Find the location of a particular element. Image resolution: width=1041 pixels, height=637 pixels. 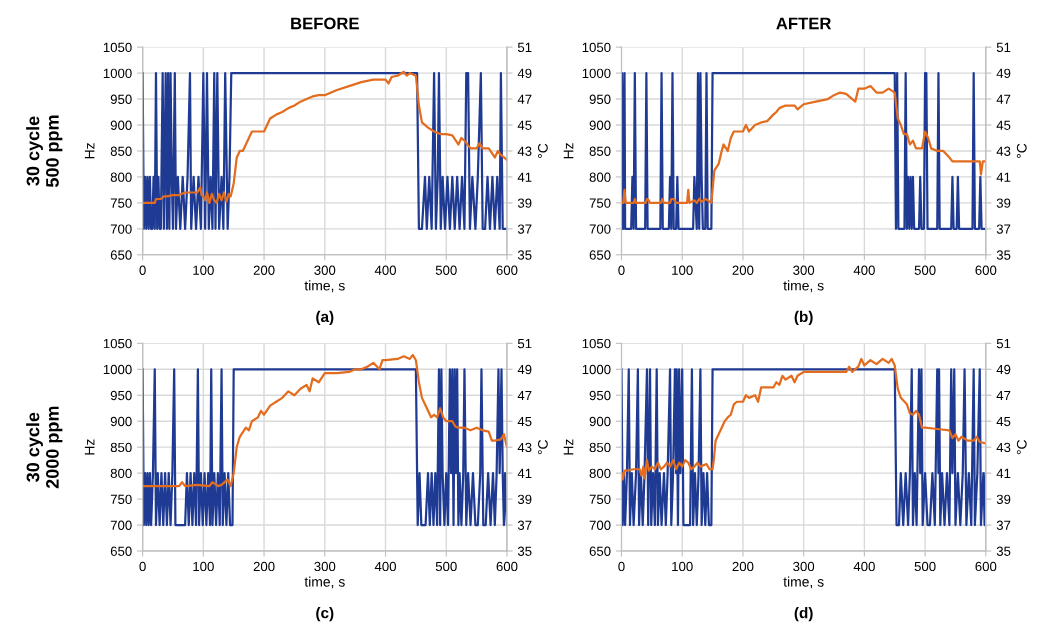

text: (c) is located at coordinates (325, 614).